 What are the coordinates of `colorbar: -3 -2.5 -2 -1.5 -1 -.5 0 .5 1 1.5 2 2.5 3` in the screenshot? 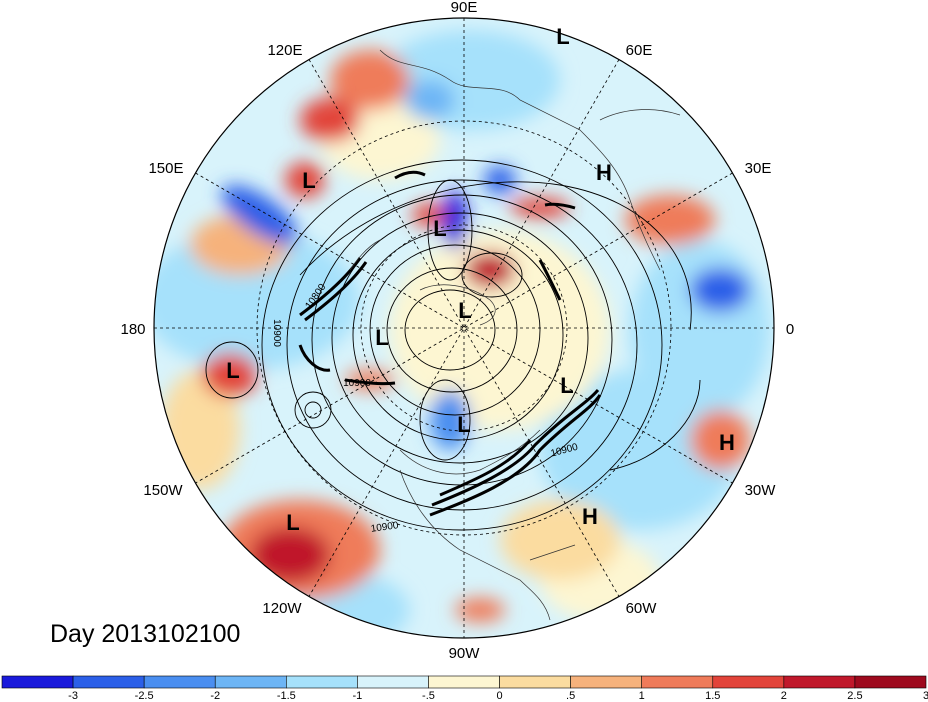 It's located at (464, 688).